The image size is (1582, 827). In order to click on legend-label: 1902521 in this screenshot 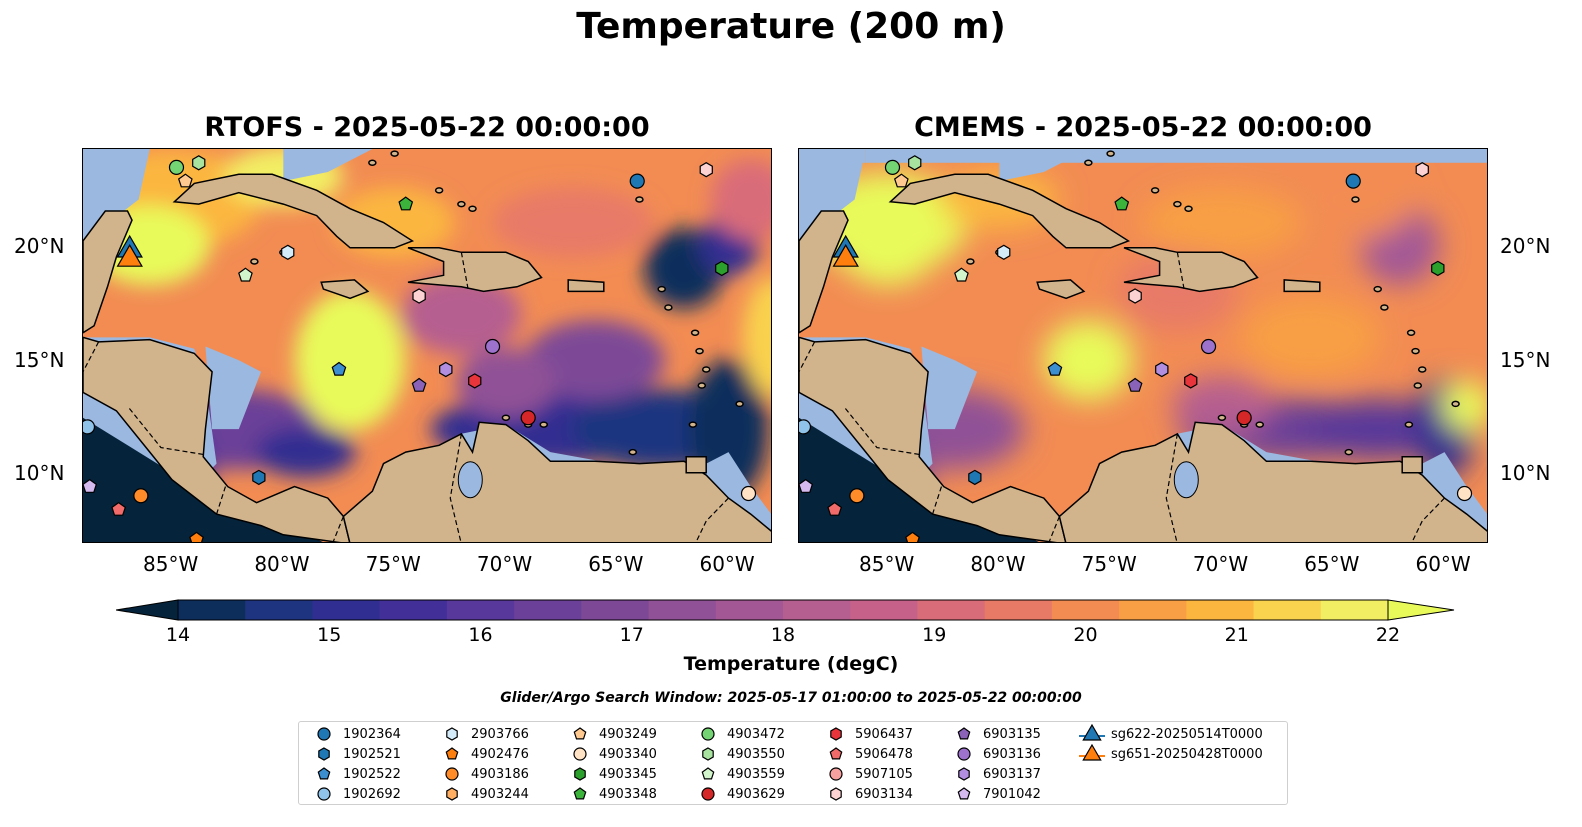, I will do `click(372, 754)`.